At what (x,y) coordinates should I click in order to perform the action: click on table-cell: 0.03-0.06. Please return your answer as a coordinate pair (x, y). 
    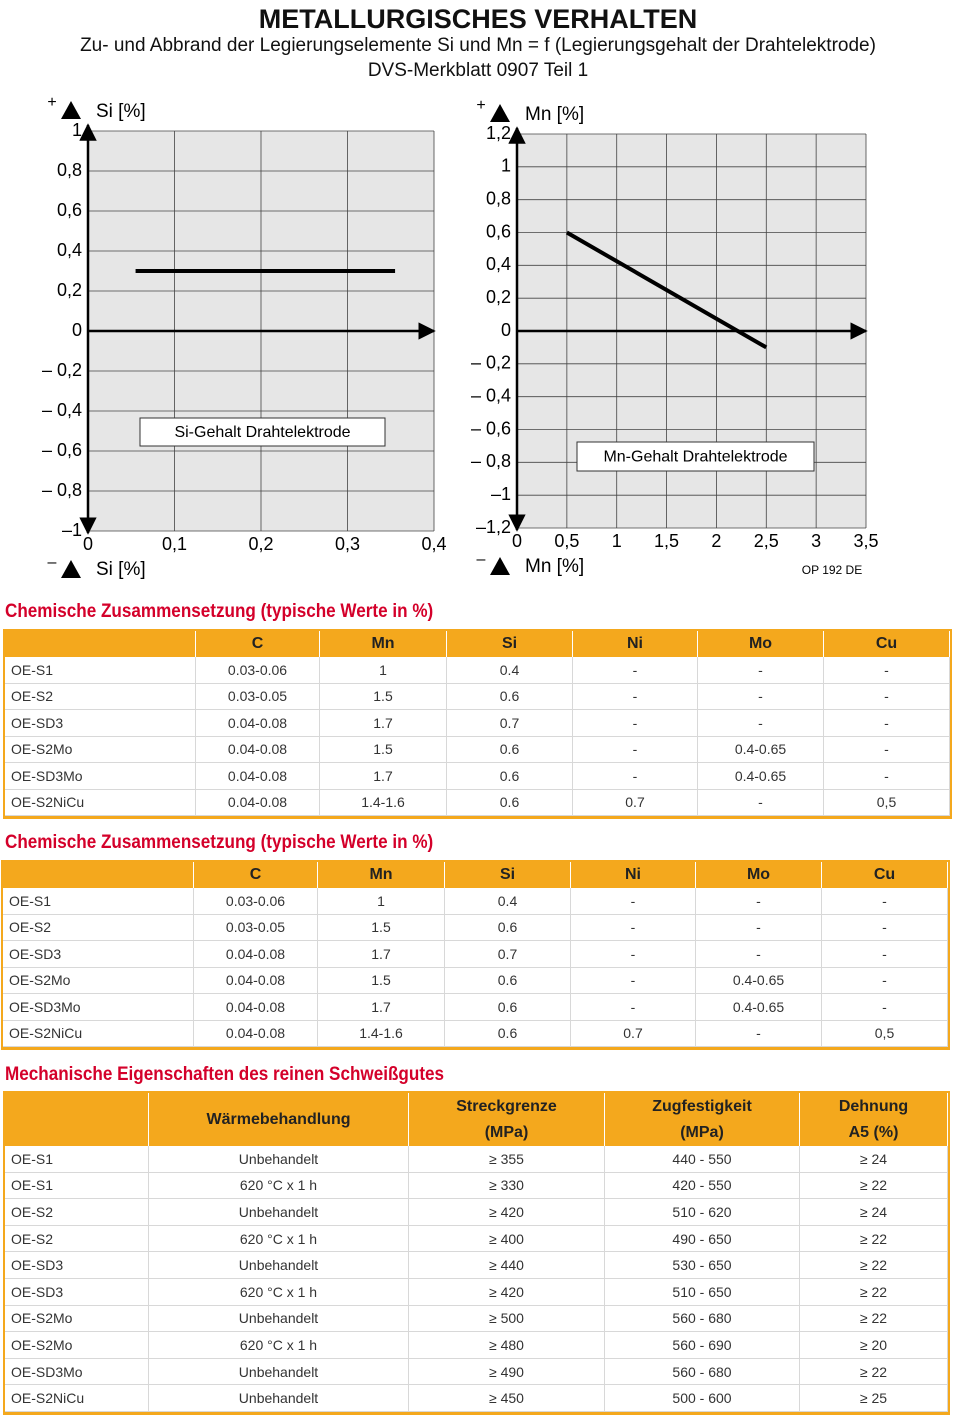
    Looking at the image, I should click on (256, 901).